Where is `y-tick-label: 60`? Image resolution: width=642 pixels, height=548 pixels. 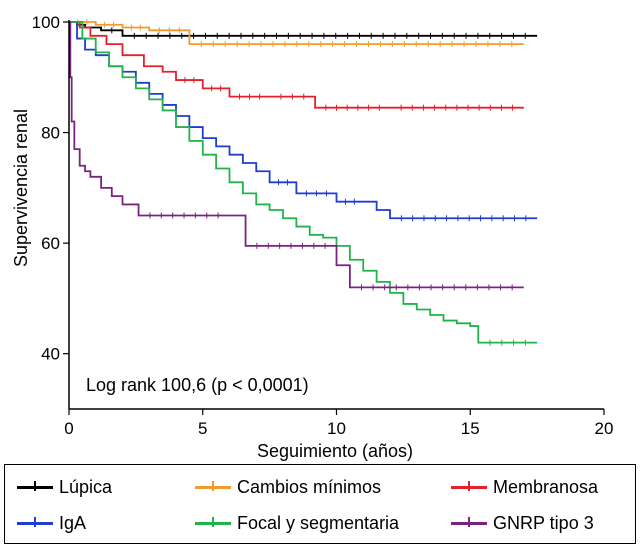
y-tick-label: 60 is located at coordinates (50, 243).